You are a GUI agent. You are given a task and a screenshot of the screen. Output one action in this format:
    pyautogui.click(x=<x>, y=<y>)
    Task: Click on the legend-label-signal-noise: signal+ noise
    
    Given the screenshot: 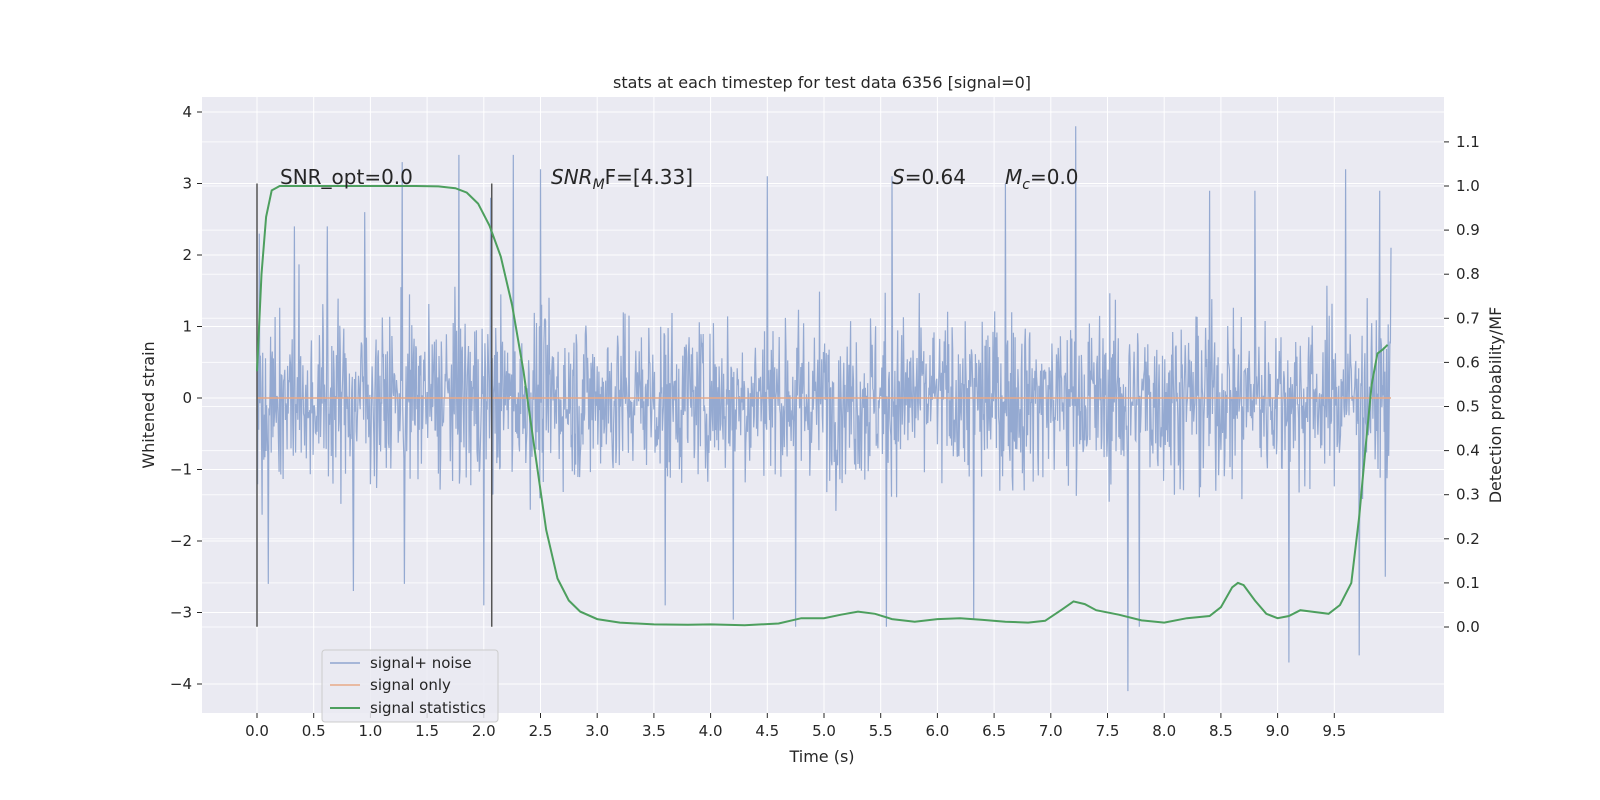 What is the action you would take?
    pyautogui.click(x=421, y=663)
    